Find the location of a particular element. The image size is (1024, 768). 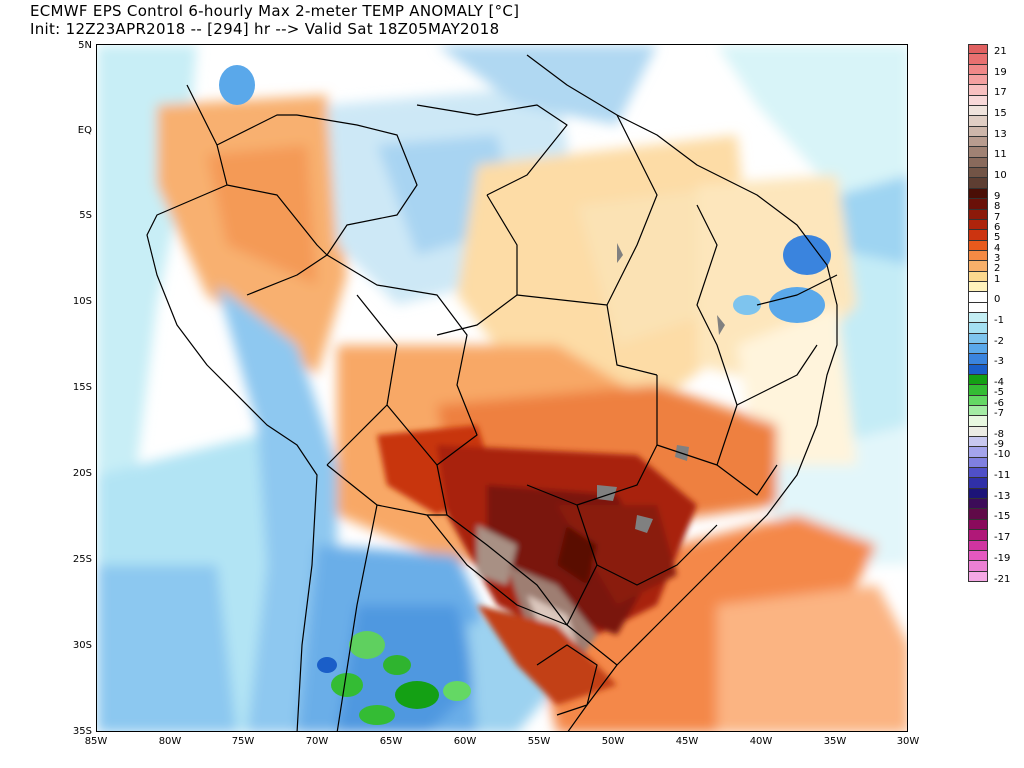

lat-label-eq: EQ is located at coordinates (84, 130).